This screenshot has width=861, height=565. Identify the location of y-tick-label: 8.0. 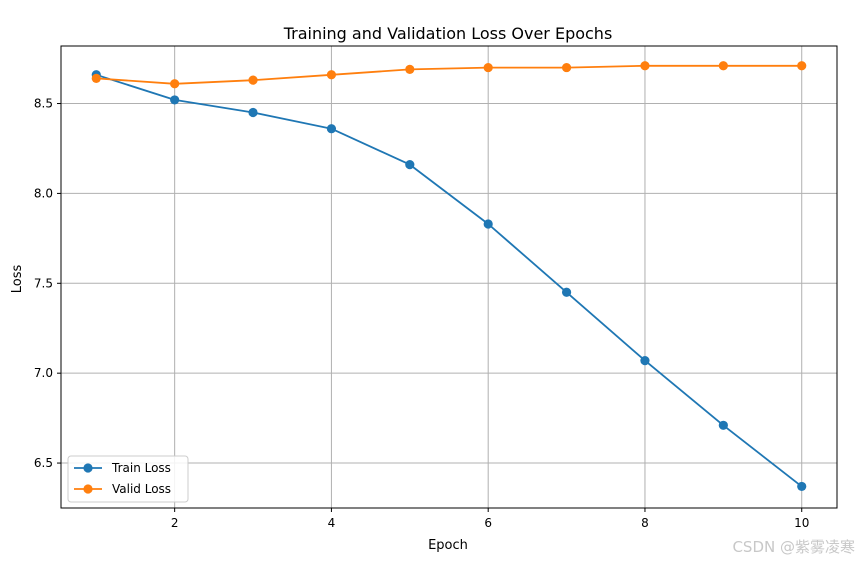
(43, 193).